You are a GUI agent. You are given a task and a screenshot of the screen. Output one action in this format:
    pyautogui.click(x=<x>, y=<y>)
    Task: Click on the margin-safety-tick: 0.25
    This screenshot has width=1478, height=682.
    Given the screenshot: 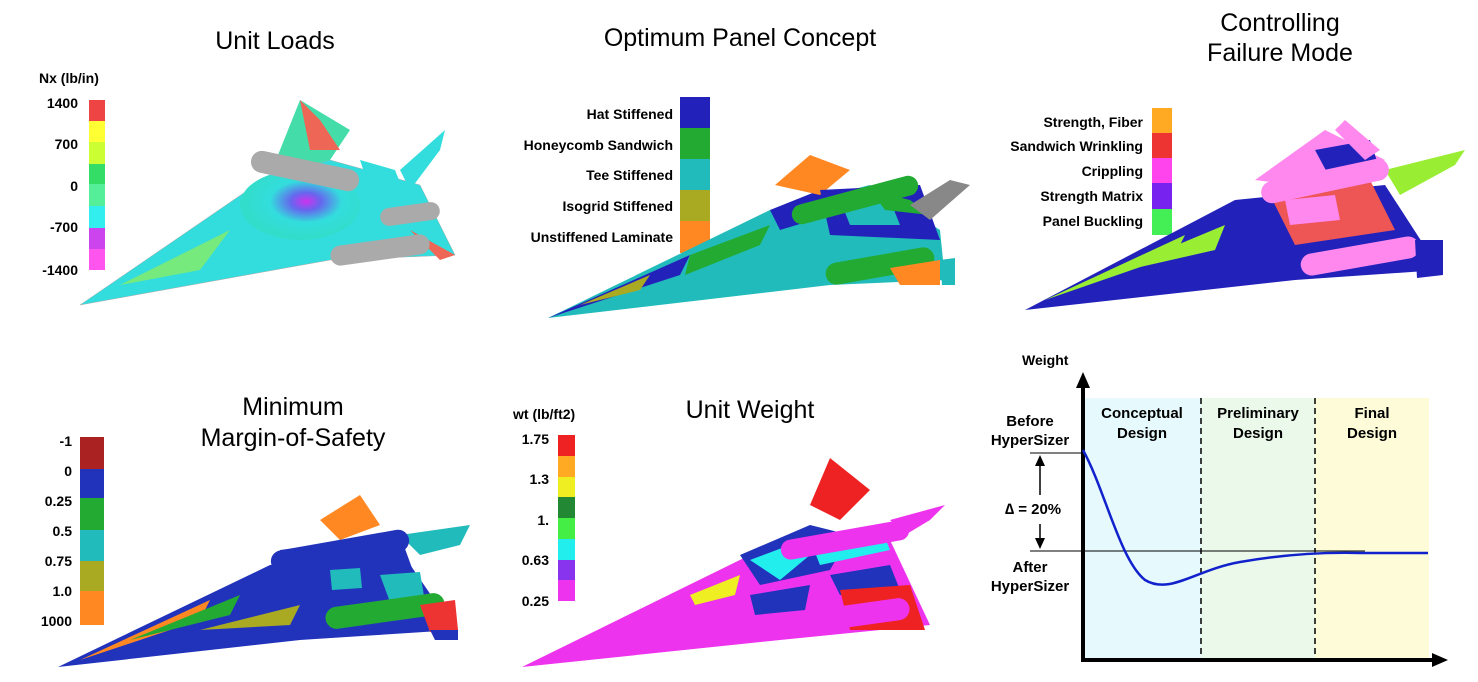 What is the action you would take?
    pyautogui.click(x=58, y=501)
    